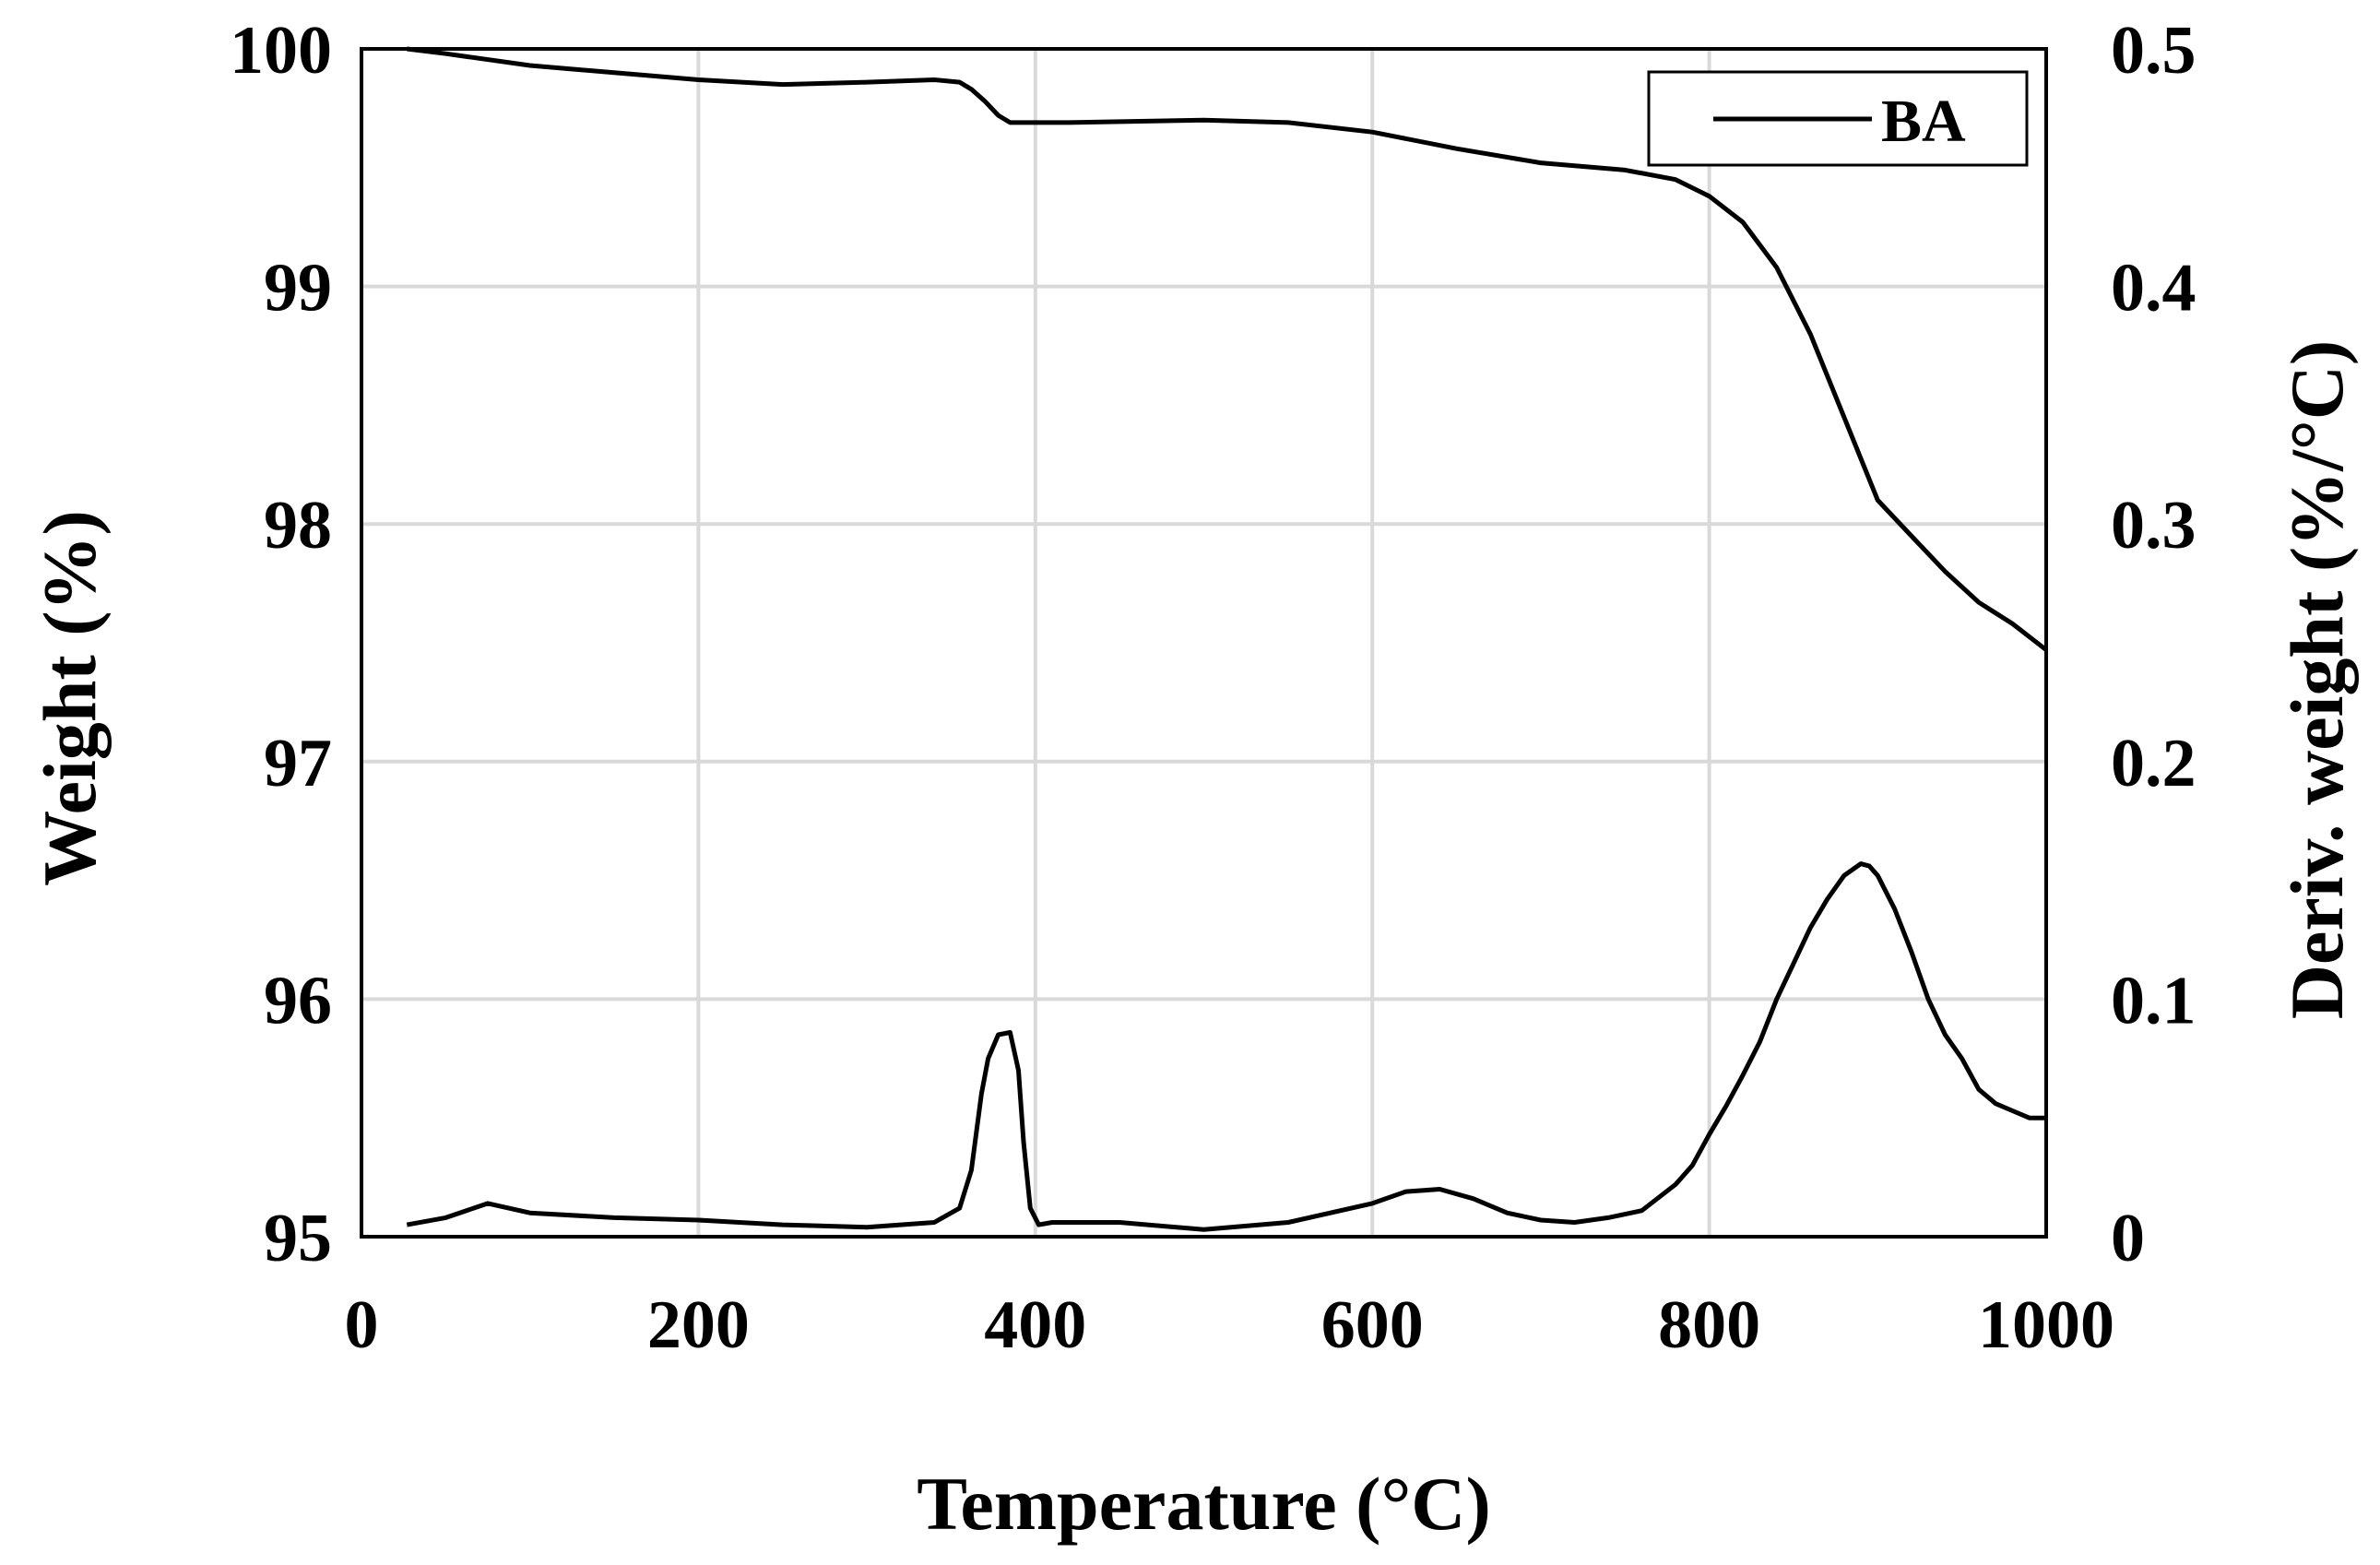 This screenshot has width=2380, height=1565. What do you see at coordinates (2153, 1000) in the screenshot?
I see `y2-tick-label-0-1: 0.1` at bounding box center [2153, 1000].